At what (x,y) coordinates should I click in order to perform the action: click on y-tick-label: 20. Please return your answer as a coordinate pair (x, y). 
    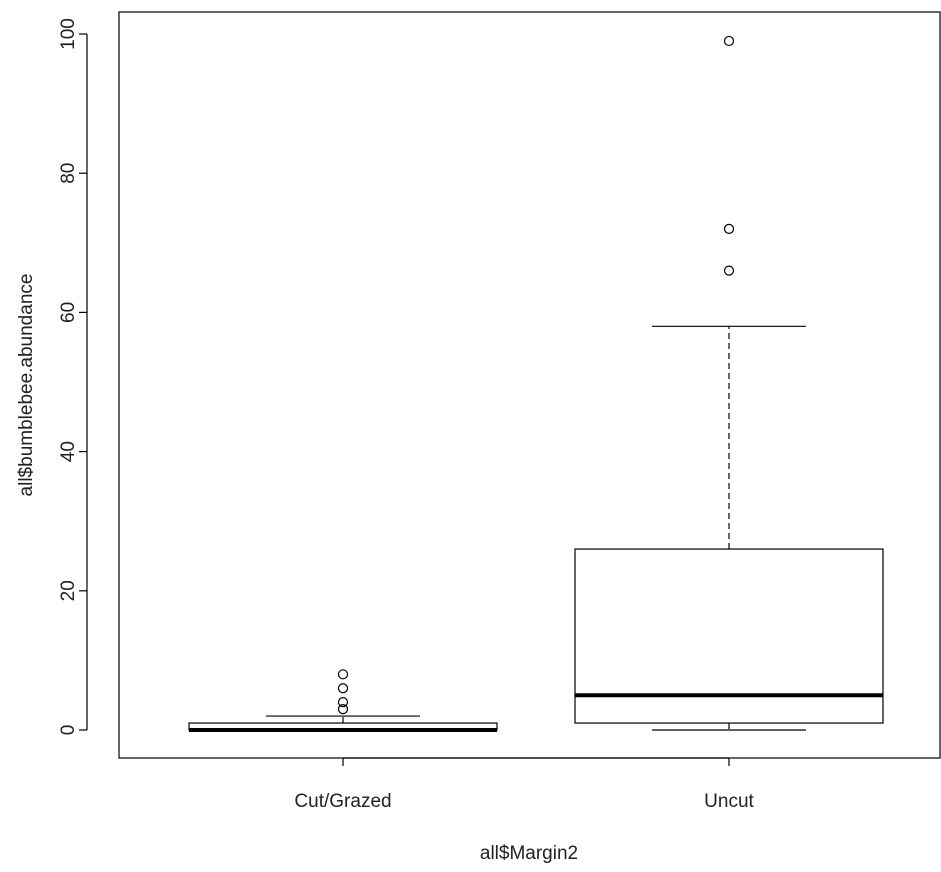
    Looking at the image, I should click on (68, 590).